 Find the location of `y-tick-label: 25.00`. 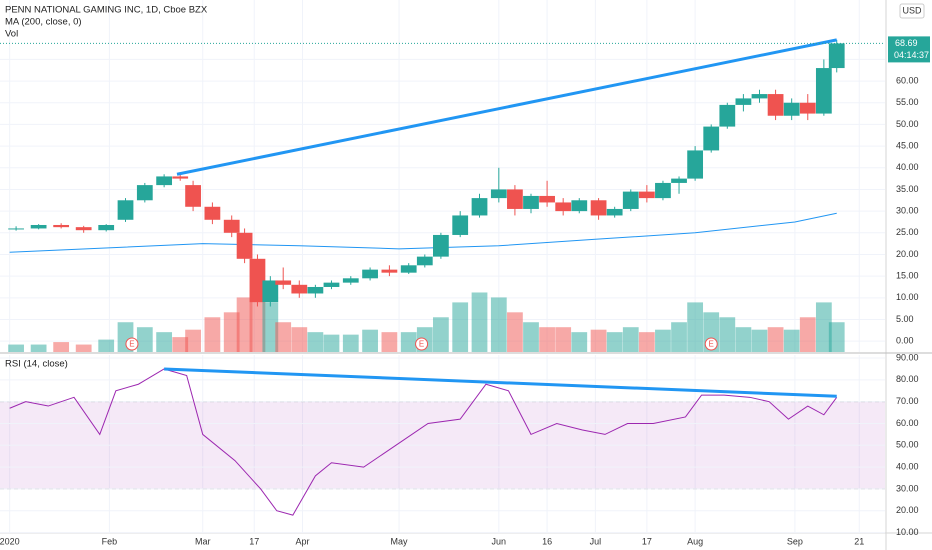

y-tick-label: 25.00 is located at coordinates (907, 232).